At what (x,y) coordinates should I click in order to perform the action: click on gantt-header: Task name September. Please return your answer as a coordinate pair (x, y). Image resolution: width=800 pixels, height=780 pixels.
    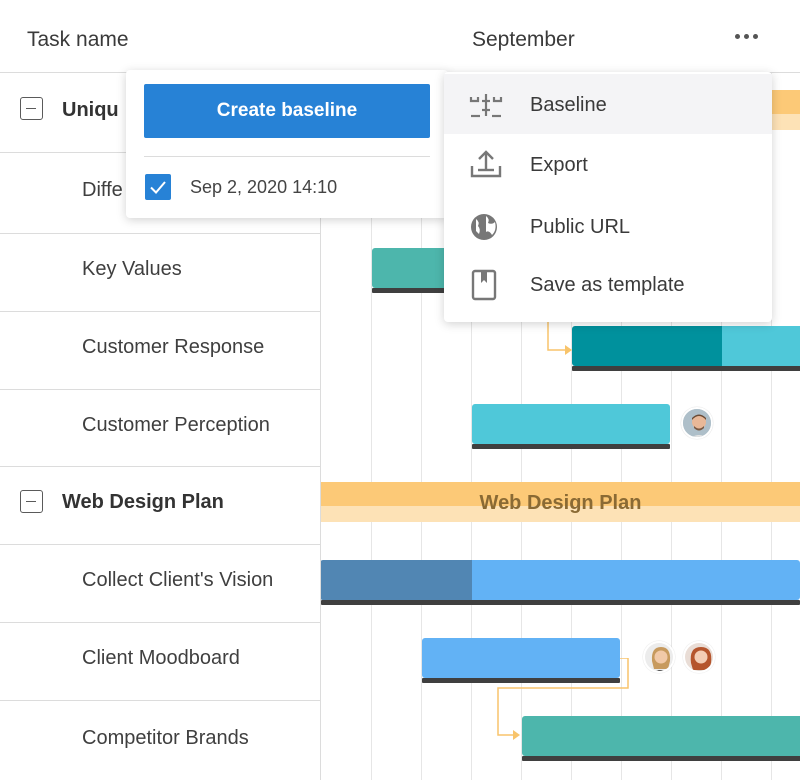
    Looking at the image, I should click on (400, 36).